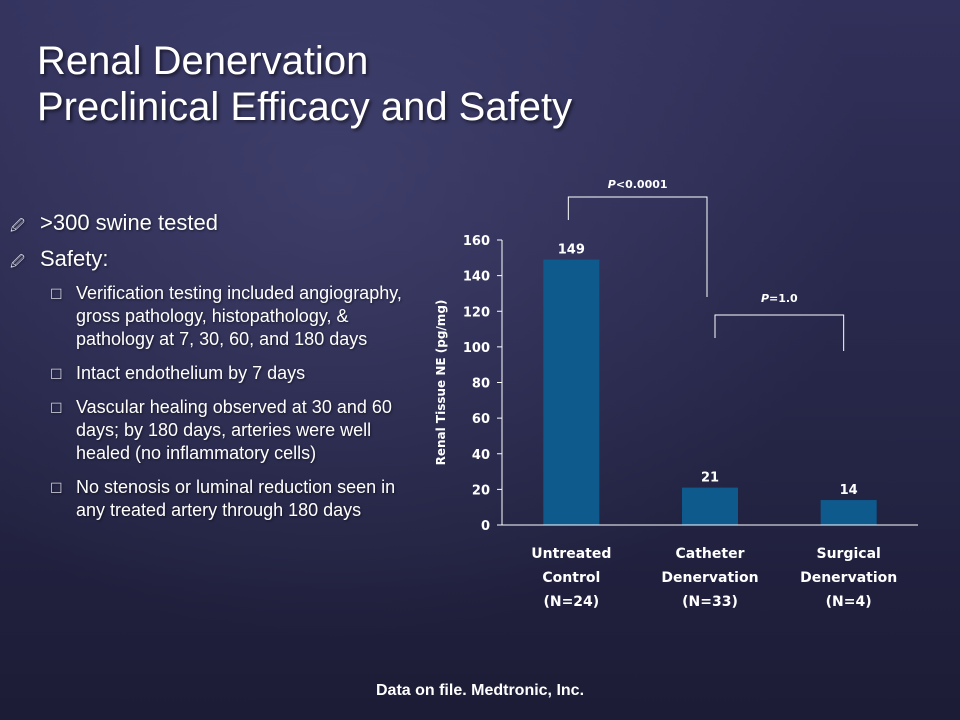 Image resolution: width=960 pixels, height=720 pixels. What do you see at coordinates (779, 298) in the screenshot?
I see `p-value-label: P=1.0` at bounding box center [779, 298].